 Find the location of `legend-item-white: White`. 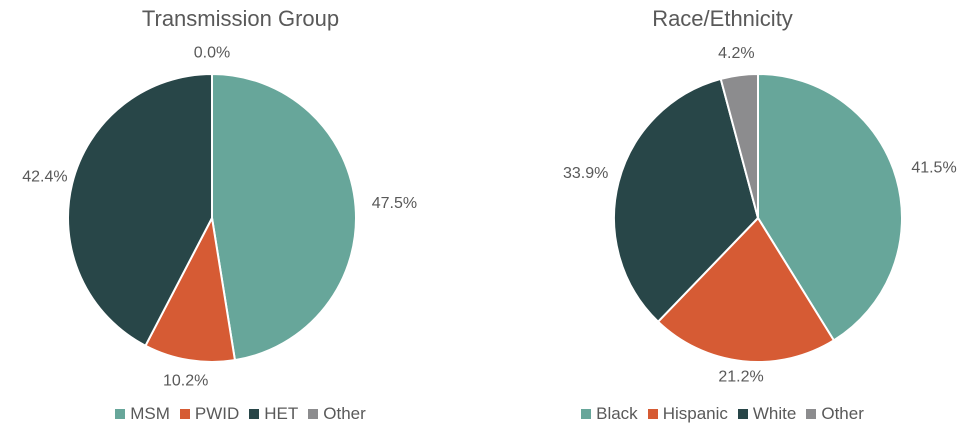

legend-item-white: White is located at coordinates (767, 414).